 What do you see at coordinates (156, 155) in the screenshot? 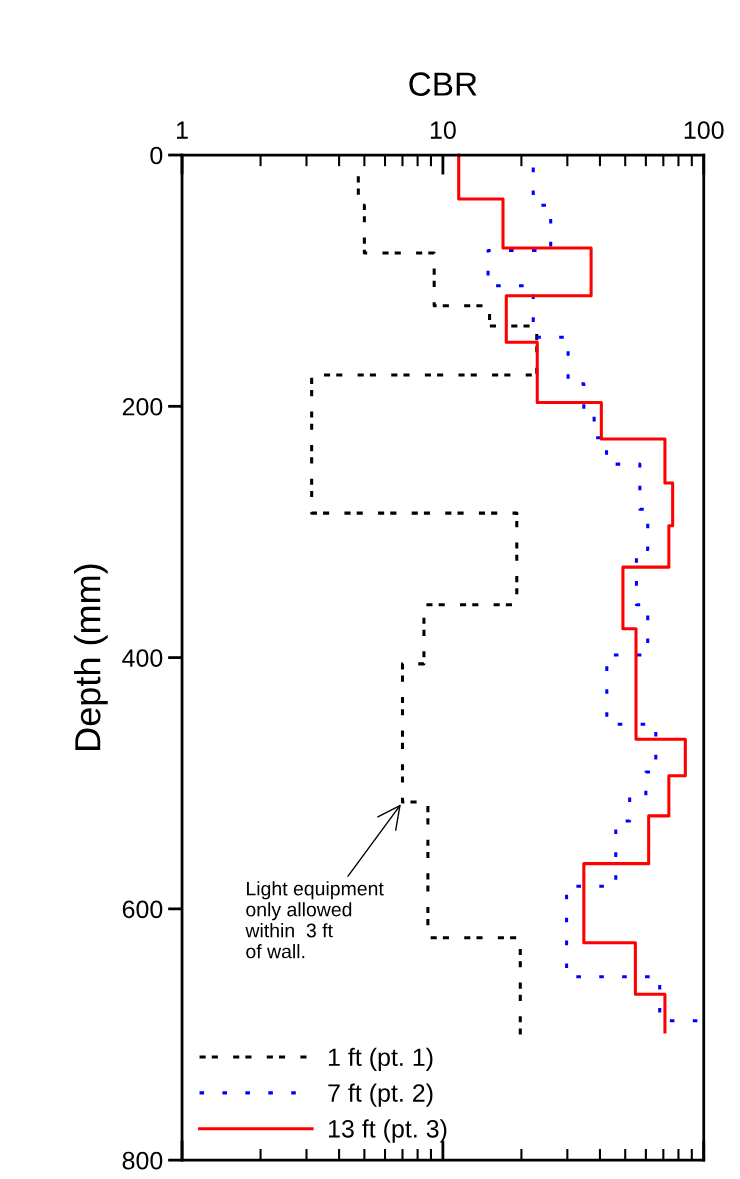
I see `y-tick-label: 0` at bounding box center [156, 155].